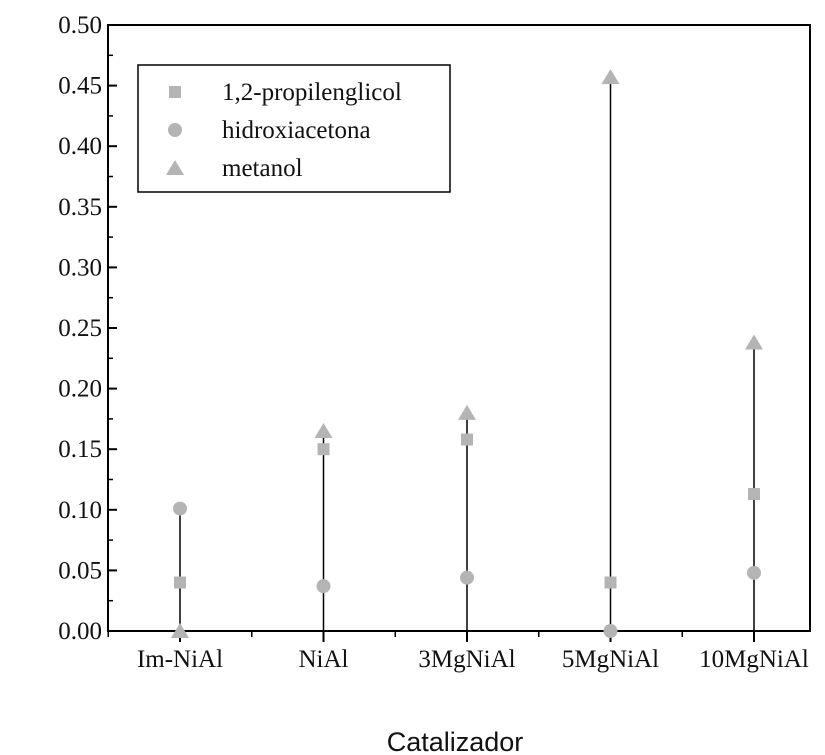 Image resolution: width=825 pixels, height=755 pixels. Describe the element at coordinates (80, 207) in the screenshot. I see `y-tick-label: 0.35` at that location.